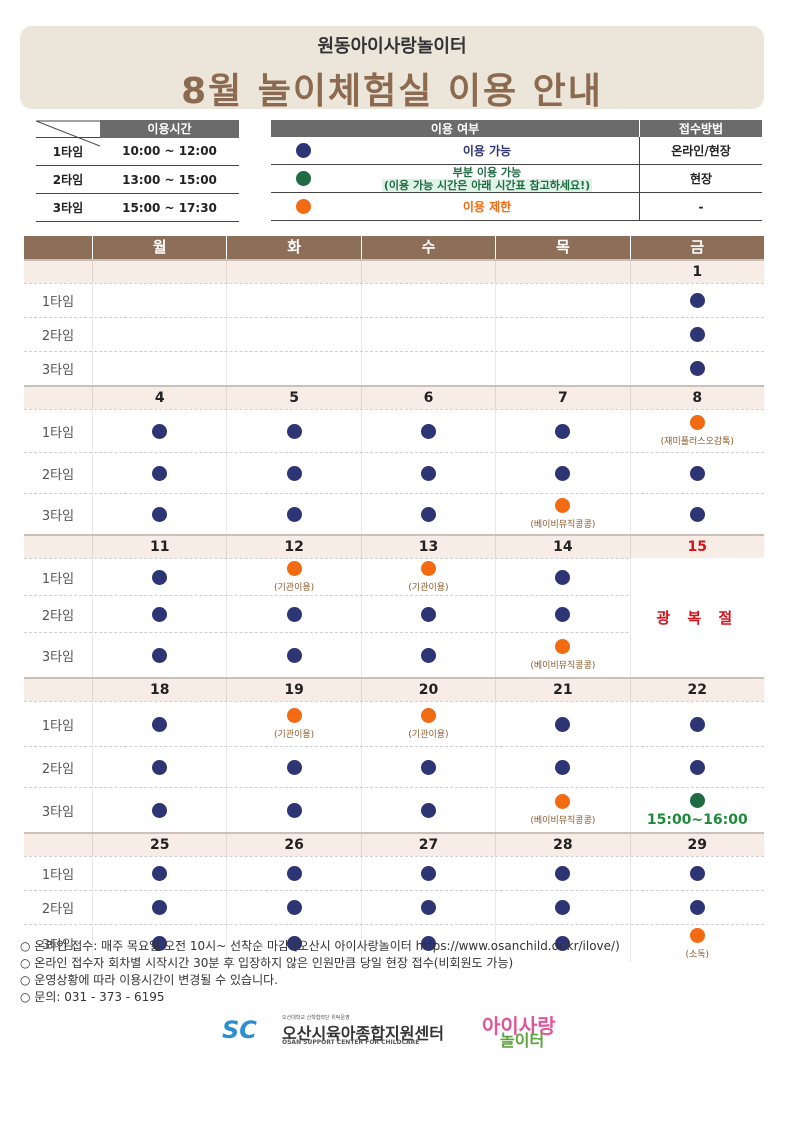 The width and height of the screenshot is (793, 1122). Describe the element at coordinates (427, 690) in the screenshot. I see `date-cell: 20` at that location.